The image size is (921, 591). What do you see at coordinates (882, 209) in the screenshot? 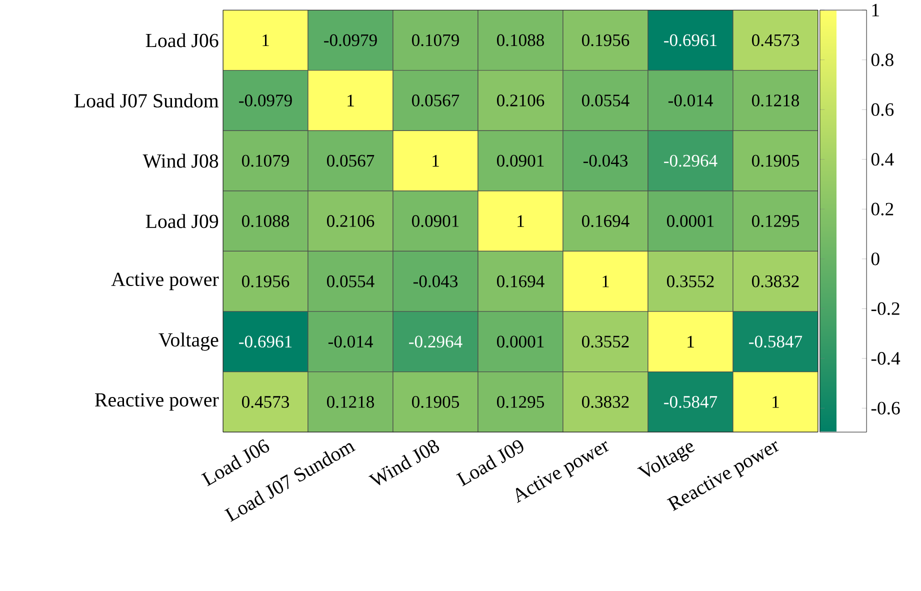
I see `color-bar-label: 0.2` at bounding box center [882, 209].